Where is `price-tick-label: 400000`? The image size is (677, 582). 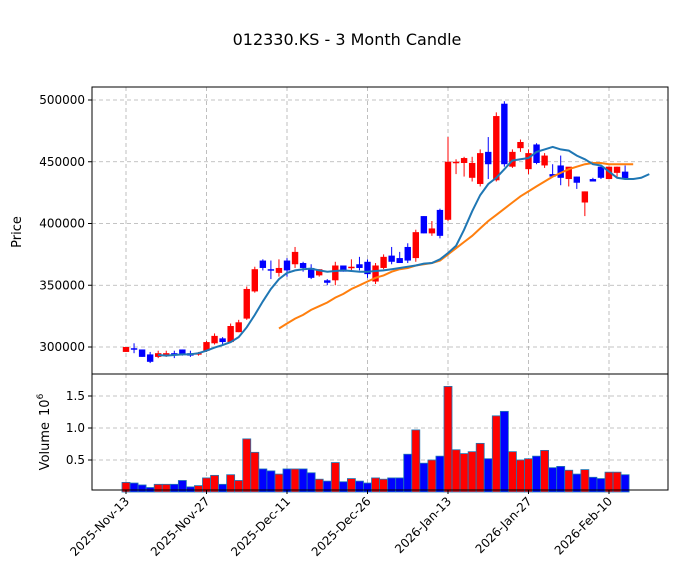 price-tick-label: 400000 is located at coordinates (62, 224).